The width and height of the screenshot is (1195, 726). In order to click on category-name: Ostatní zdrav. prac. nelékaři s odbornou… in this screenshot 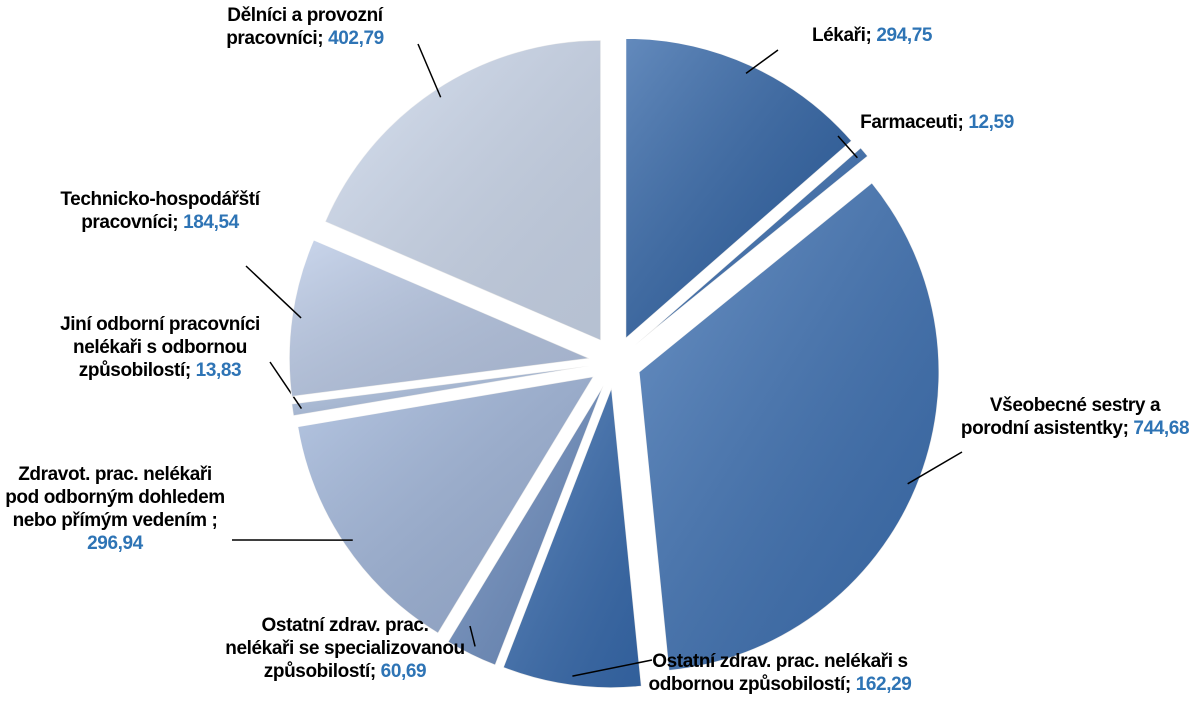, I will do `click(778, 673)`.